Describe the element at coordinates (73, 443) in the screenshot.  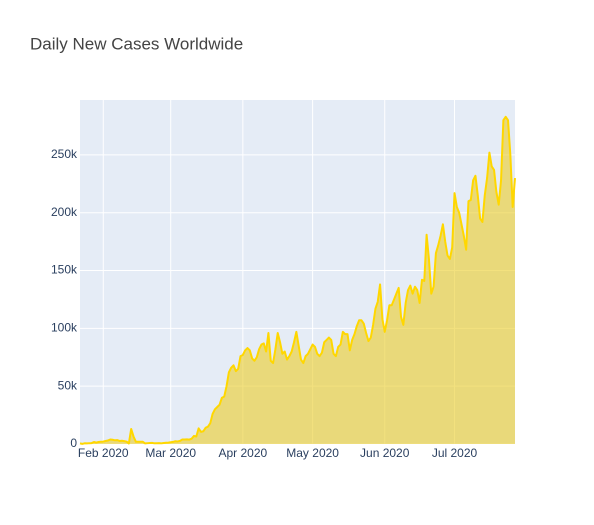
I see `y-tick-label: 0` at that location.